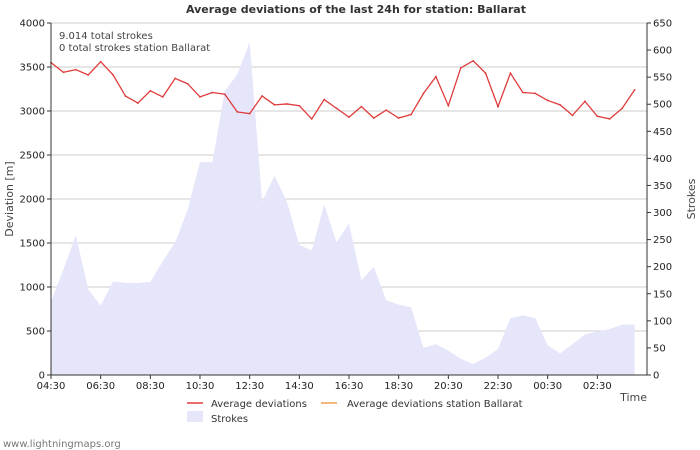 This screenshot has width=700, height=450. I want to click on y2-tick-label-2: 100, so click(662, 321).